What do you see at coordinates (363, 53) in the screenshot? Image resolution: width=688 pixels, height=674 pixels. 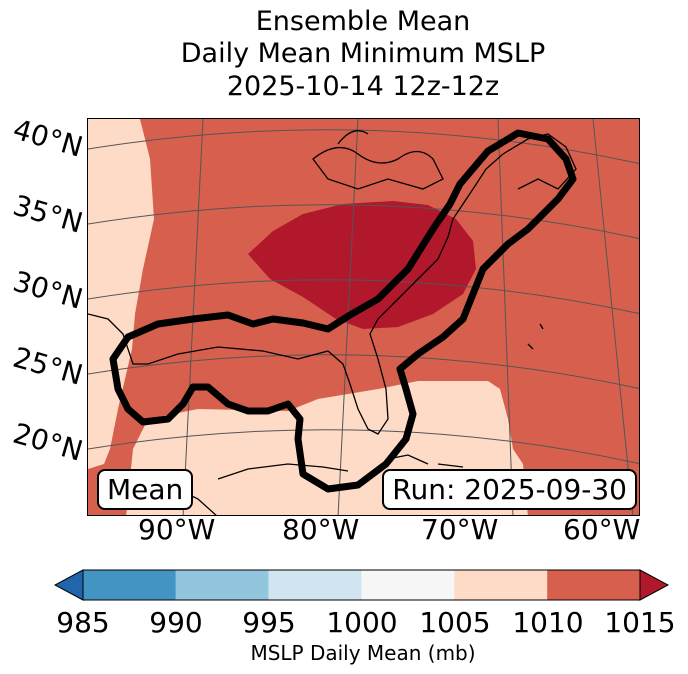 I see `title-line-2: Daily Mean Minimum MSLP` at bounding box center [363, 53].